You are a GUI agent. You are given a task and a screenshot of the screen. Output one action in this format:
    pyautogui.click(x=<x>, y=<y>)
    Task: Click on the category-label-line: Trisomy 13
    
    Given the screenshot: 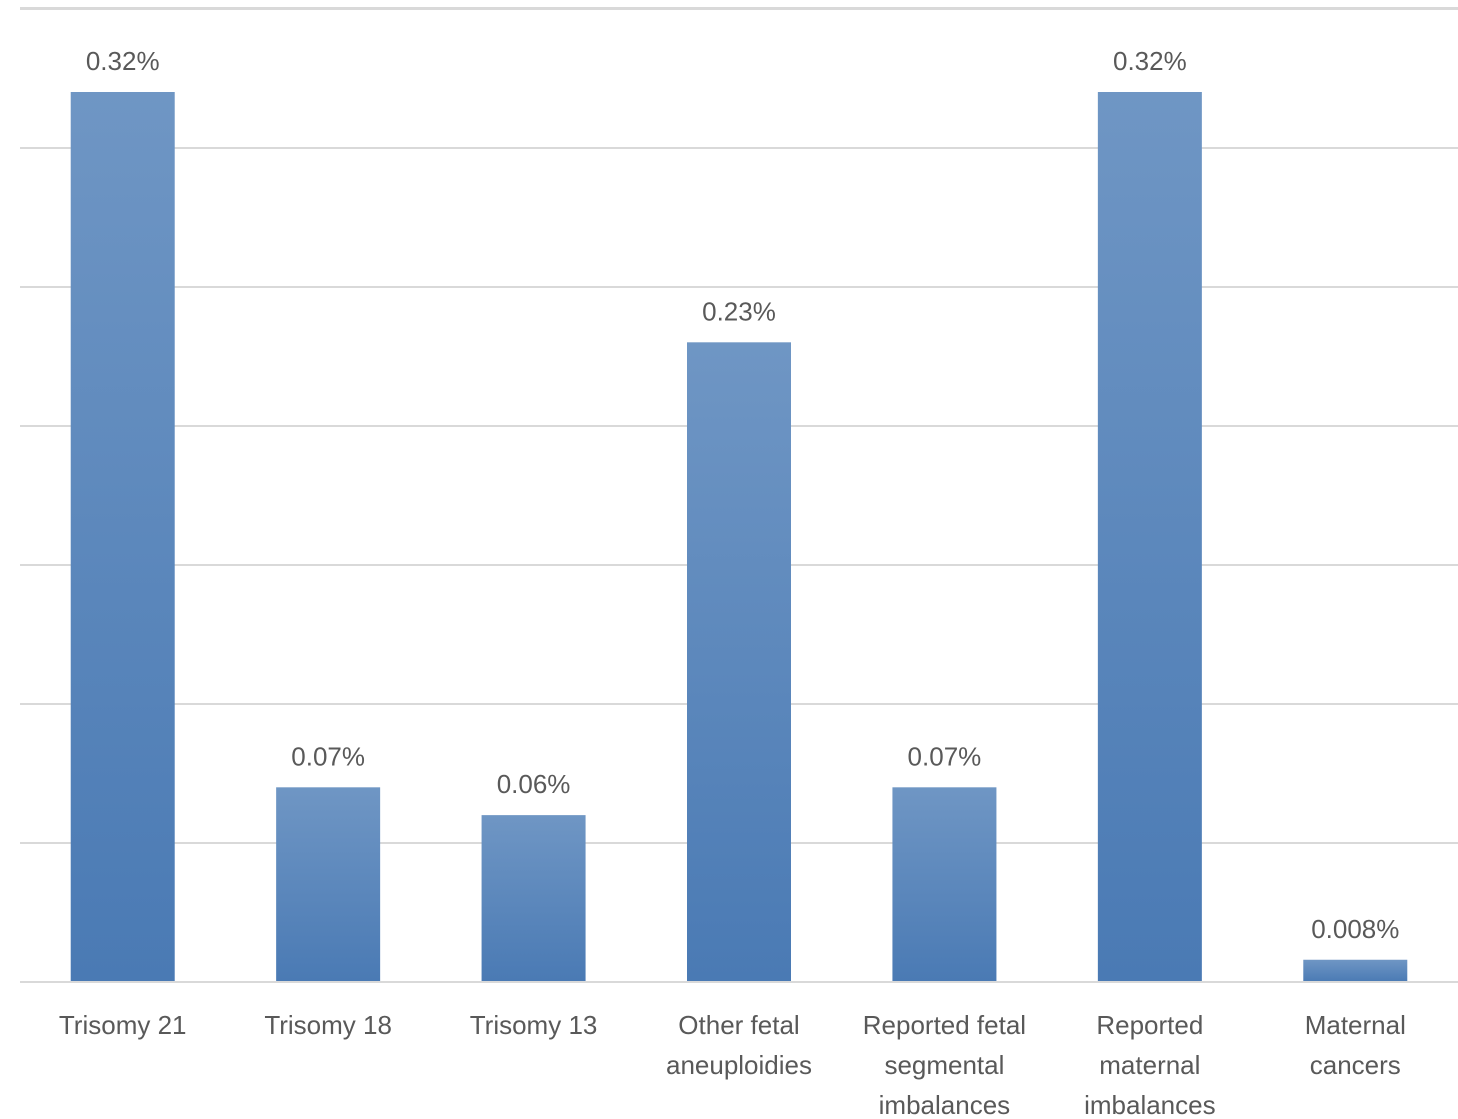 What is the action you would take?
    pyautogui.click(x=534, y=1025)
    